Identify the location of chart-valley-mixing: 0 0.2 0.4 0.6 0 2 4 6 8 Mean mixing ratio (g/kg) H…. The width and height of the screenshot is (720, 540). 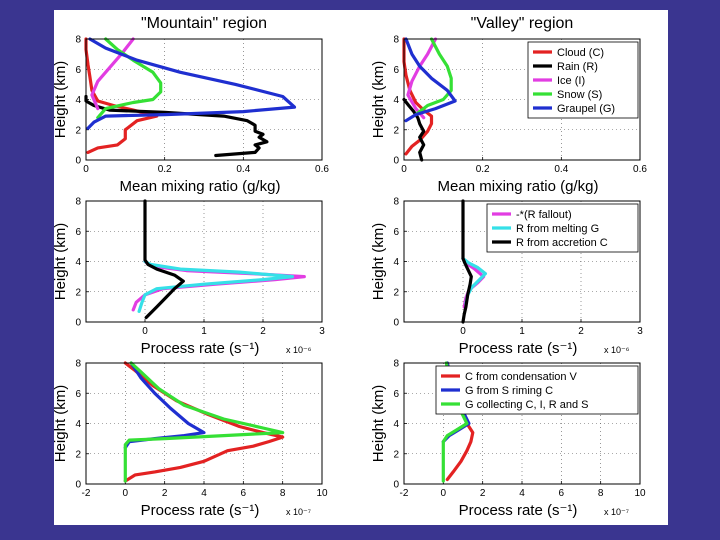
(508, 105).